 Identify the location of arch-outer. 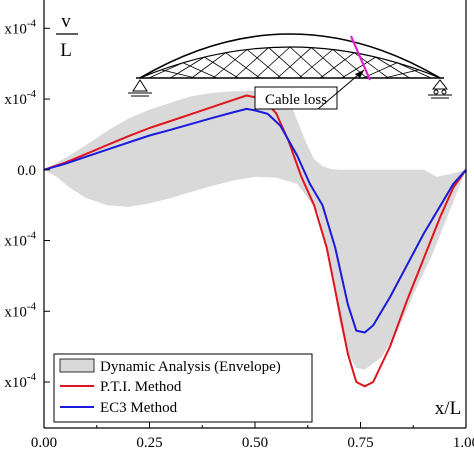
(290, 56).